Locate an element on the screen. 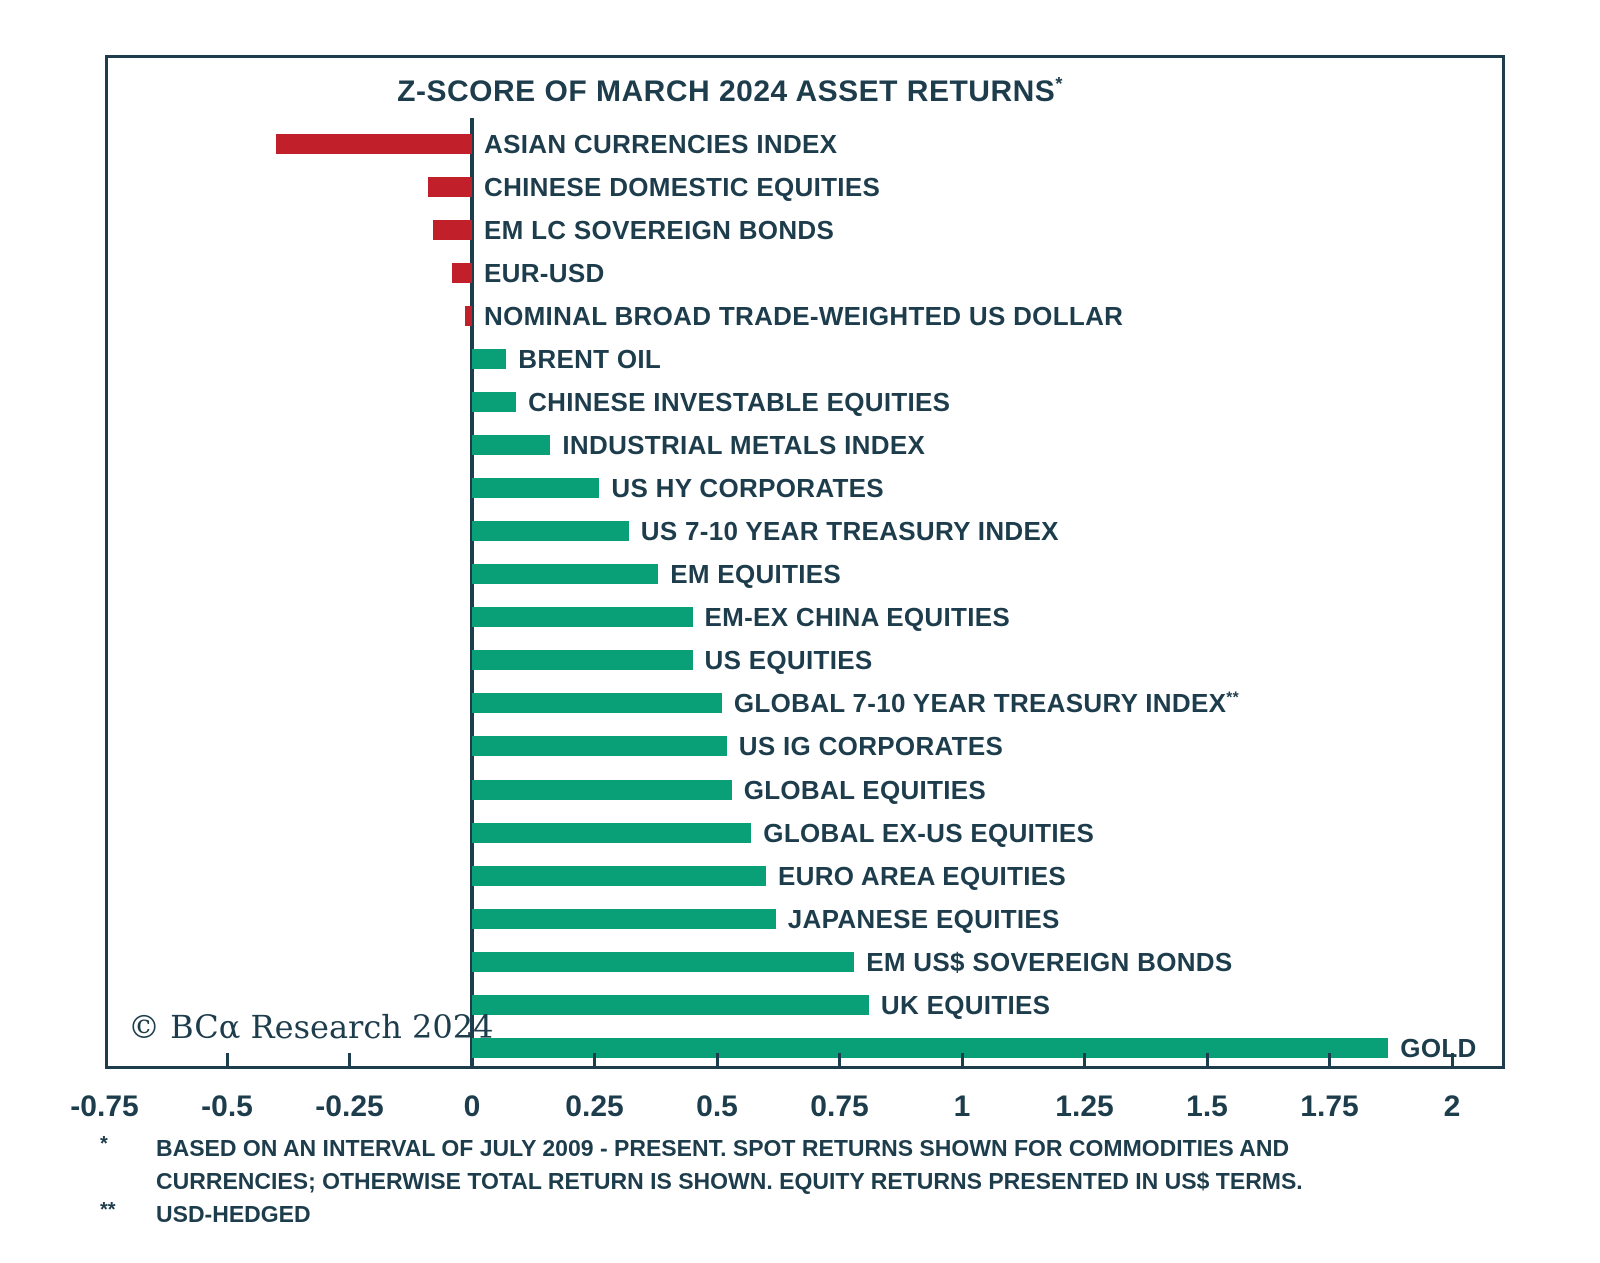  bar-label-text: NOMINAL BROAD TRADE-WEIGHTED US DOLLAR is located at coordinates (804, 315).